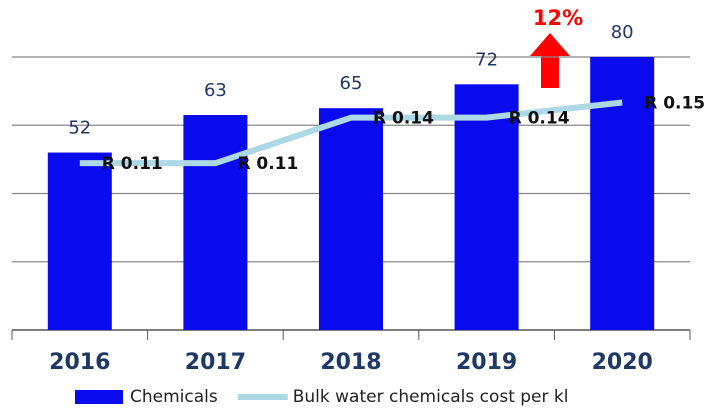 This screenshot has width=713, height=410. I want to click on bar-label: 52, so click(79, 128).